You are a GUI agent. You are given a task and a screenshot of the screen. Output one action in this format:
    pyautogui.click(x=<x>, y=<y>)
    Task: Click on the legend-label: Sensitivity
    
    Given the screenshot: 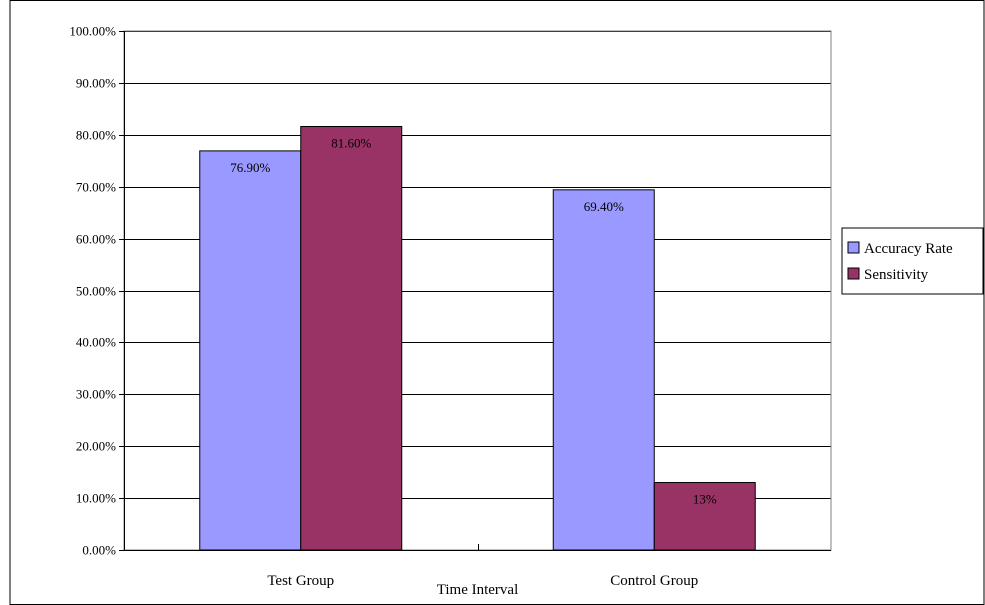 What is the action you would take?
    pyautogui.click(x=896, y=275)
    